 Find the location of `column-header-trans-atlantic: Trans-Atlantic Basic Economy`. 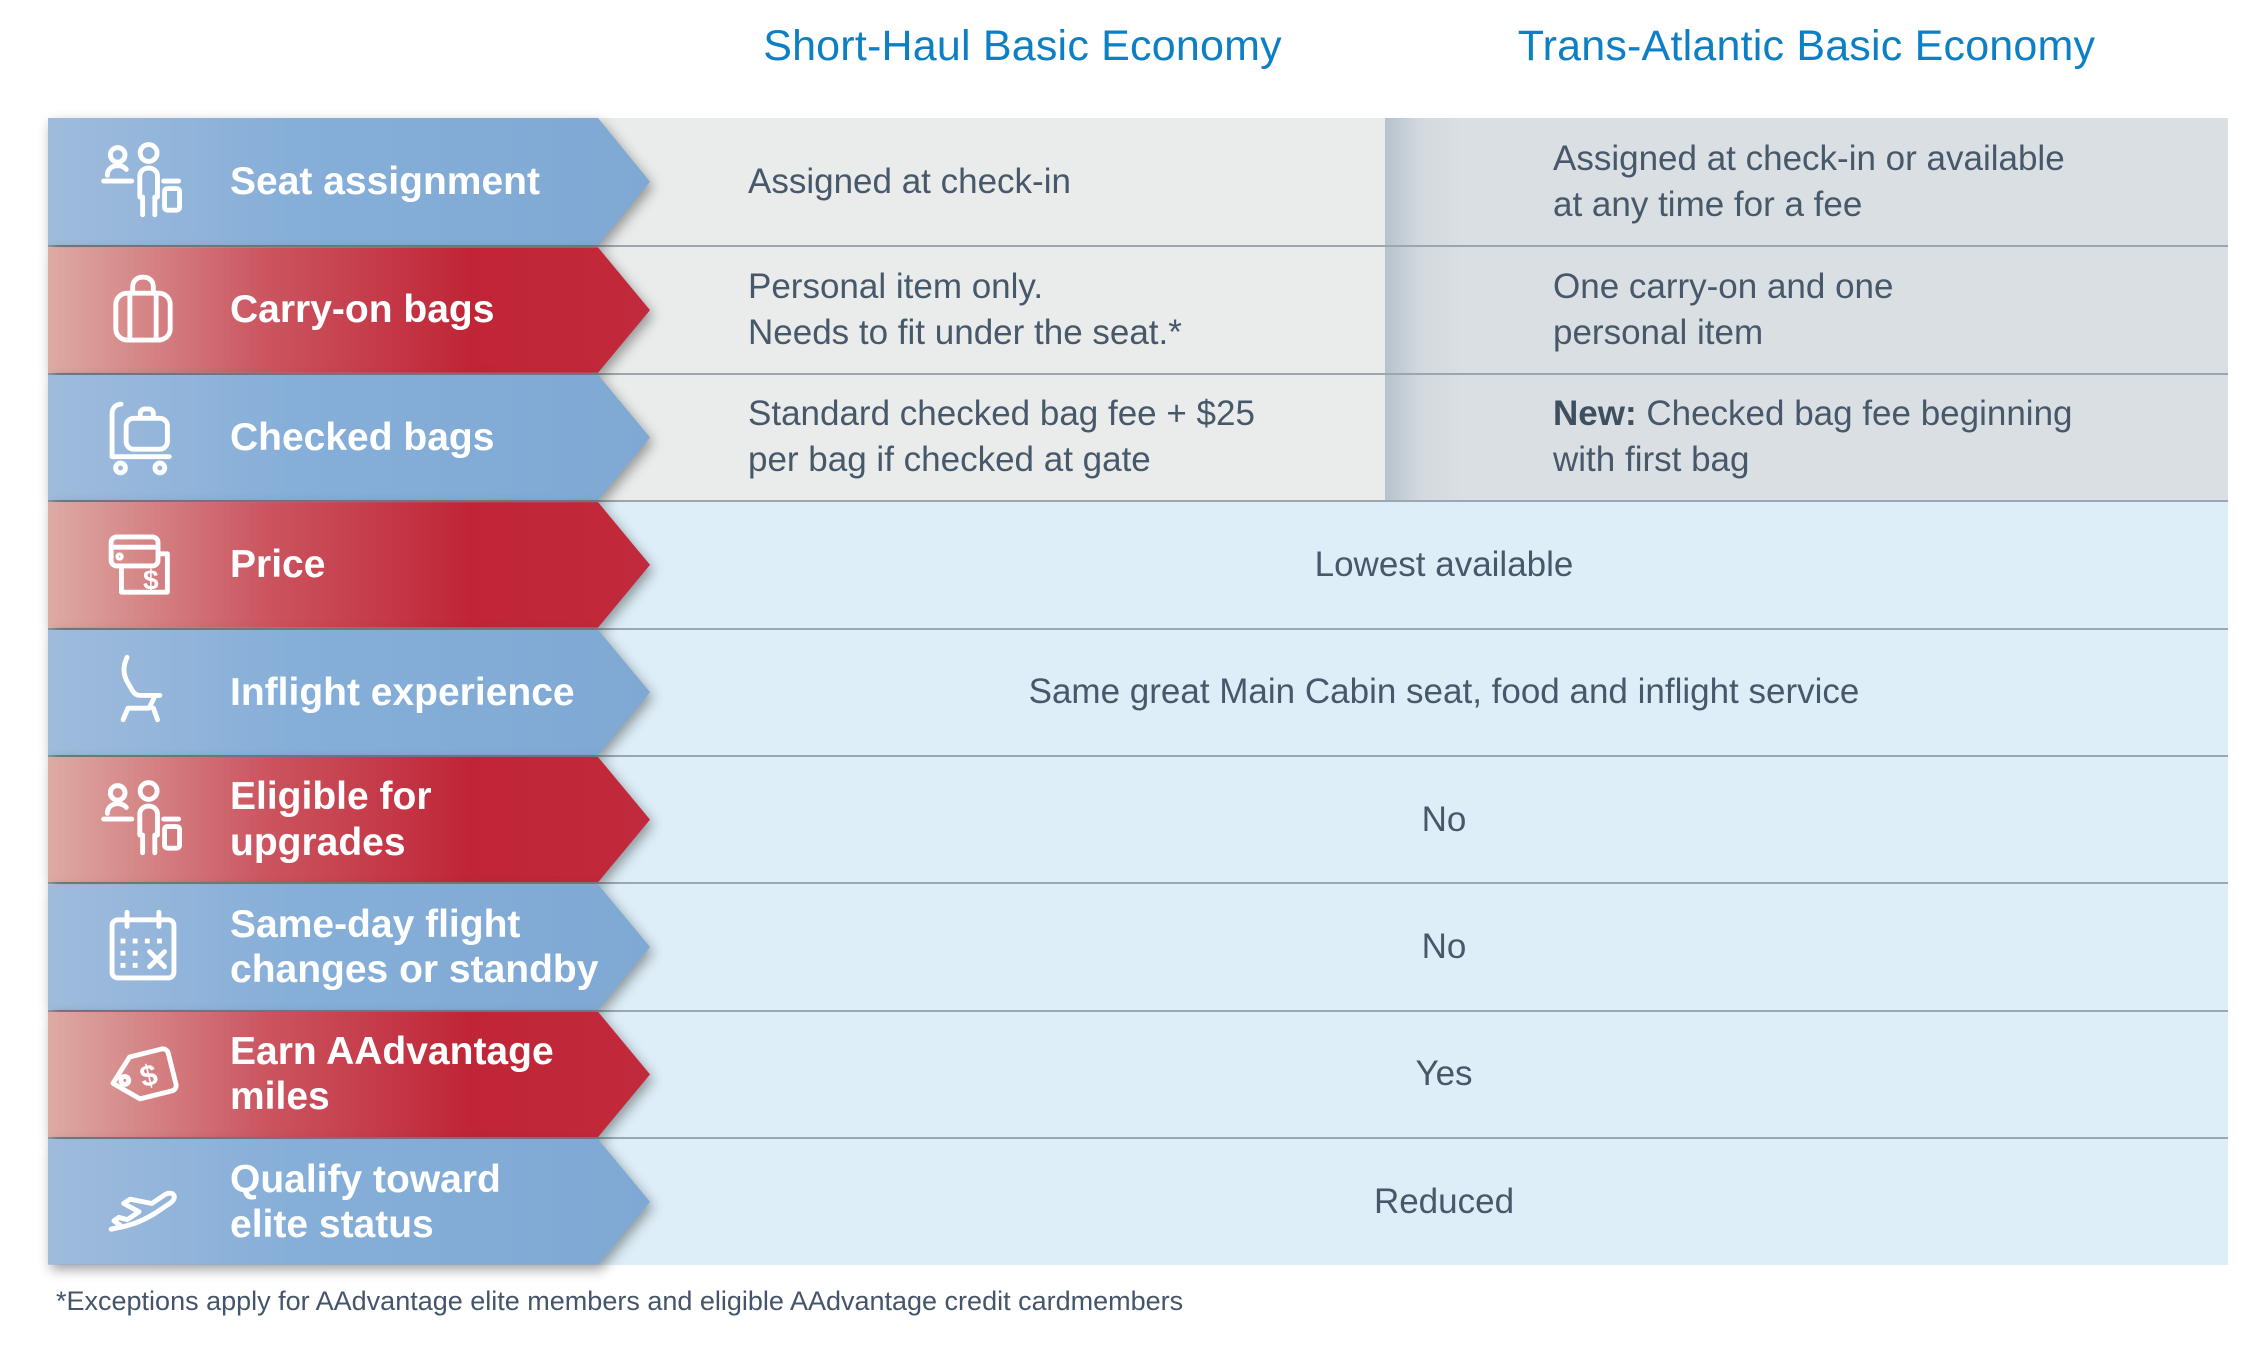

column-header-trans-atlantic: Trans-Atlantic Basic Economy is located at coordinates (1806, 46).